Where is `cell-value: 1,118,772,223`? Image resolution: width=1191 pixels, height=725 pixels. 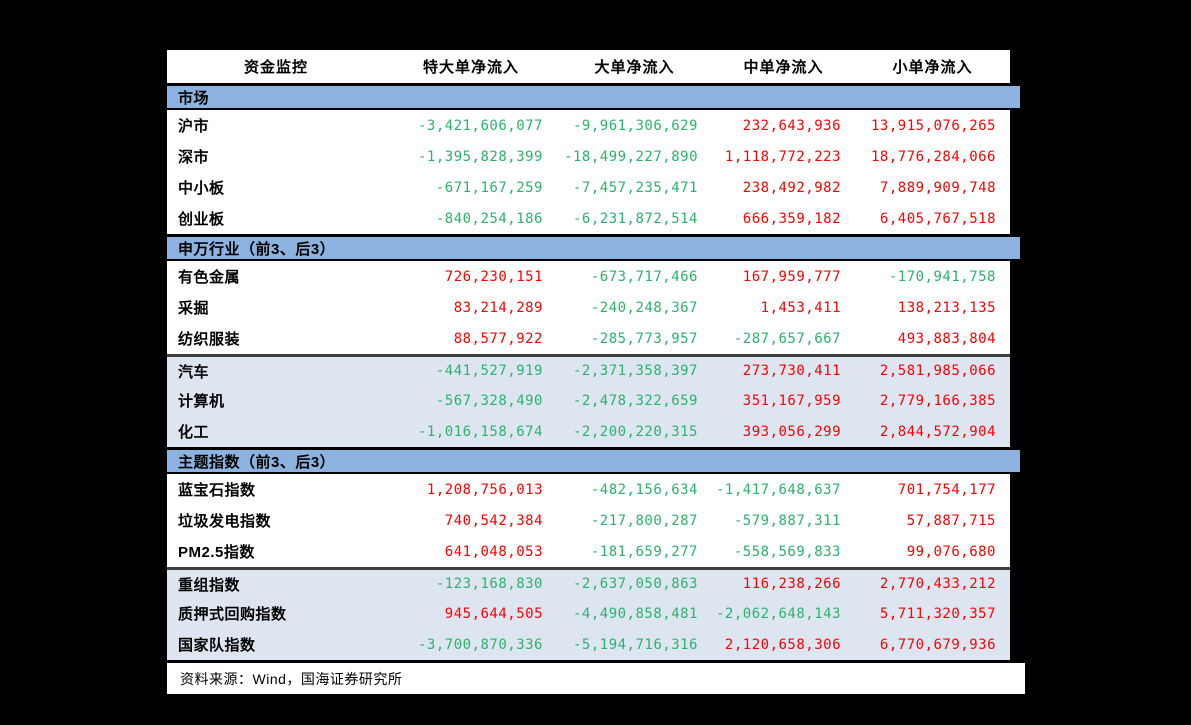 cell-value: 1,118,772,223 is located at coordinates (782, 156).